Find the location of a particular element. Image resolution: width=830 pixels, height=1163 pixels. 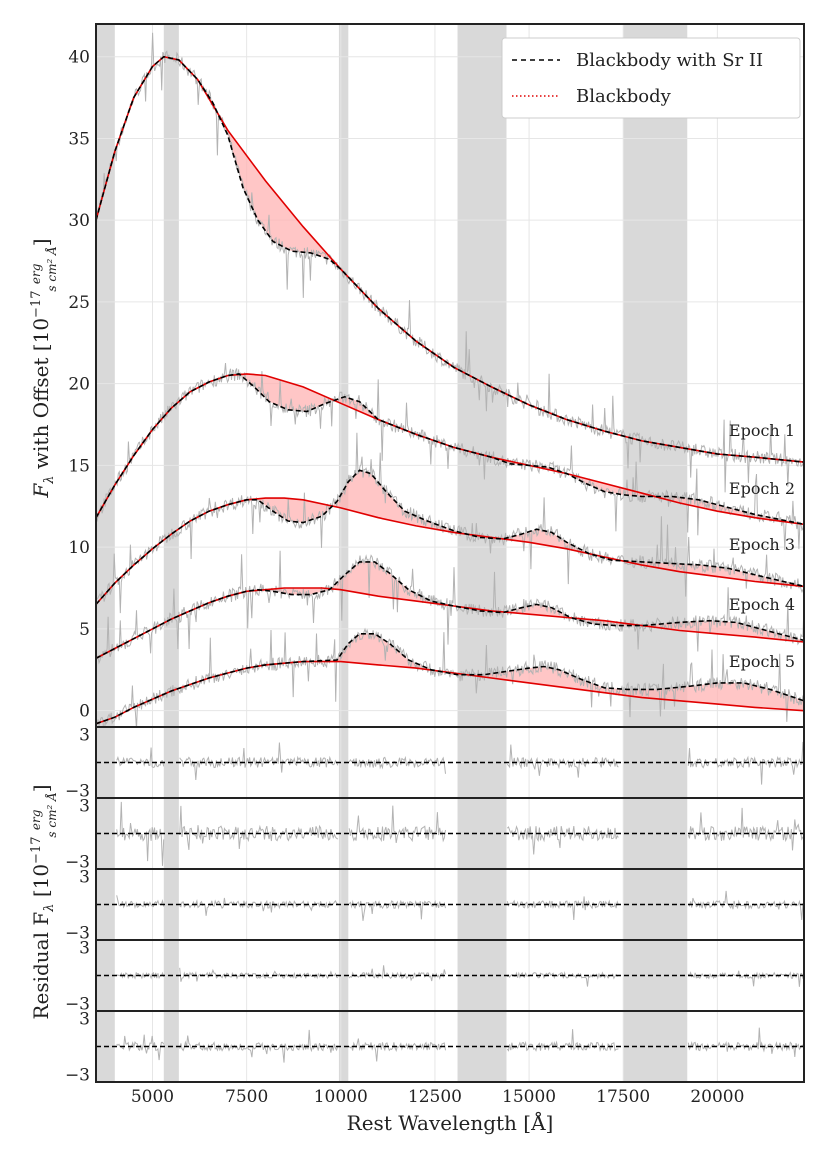

series-4-observed-spectrum is located at coordinates (450, 677).